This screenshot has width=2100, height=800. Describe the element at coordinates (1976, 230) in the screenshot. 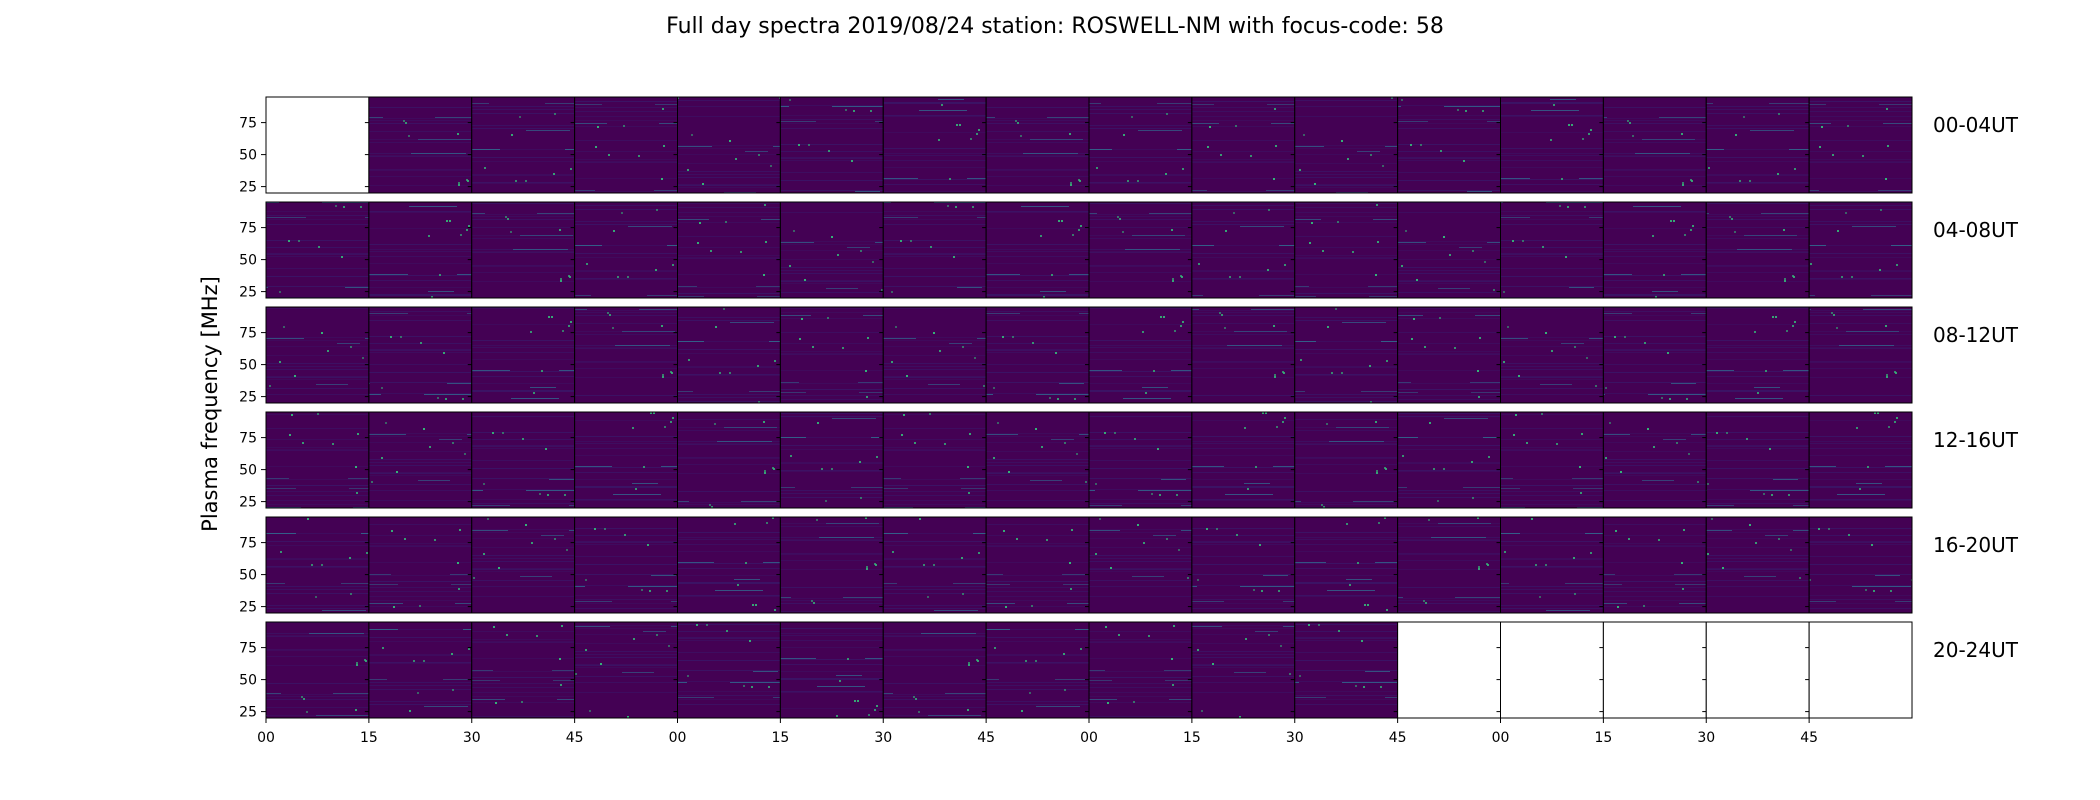

I see `row-label: 04-08UT` at that location.